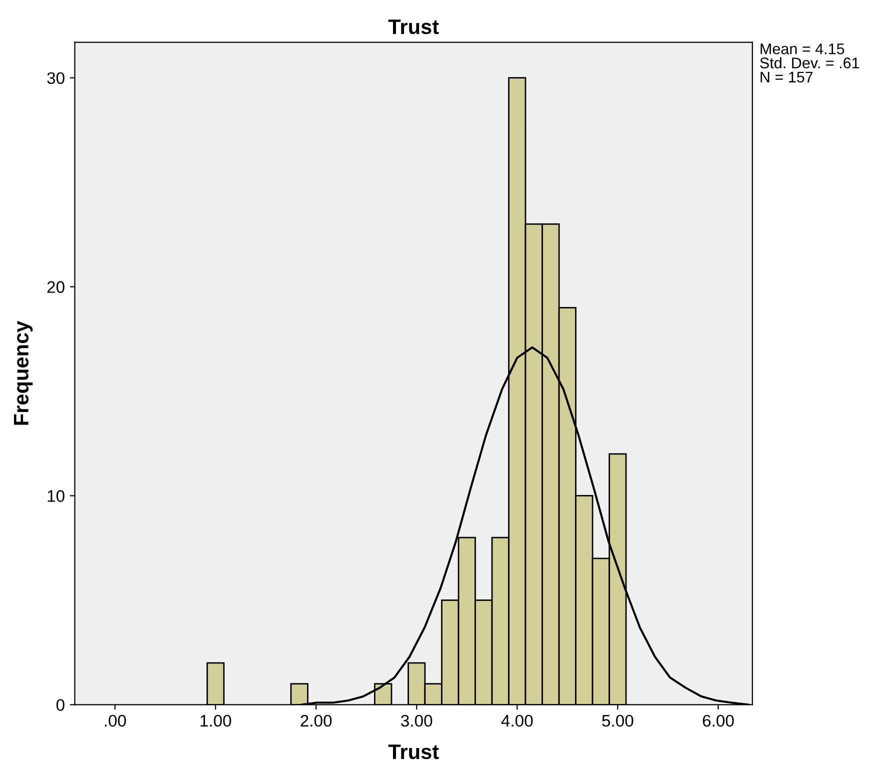 The height and width of the screenshot is (783, 880). What do you see at coordinates (316, 720) in the screenshot?
I see `x-tick-label: 2.00` at bounding box center [316, 720].